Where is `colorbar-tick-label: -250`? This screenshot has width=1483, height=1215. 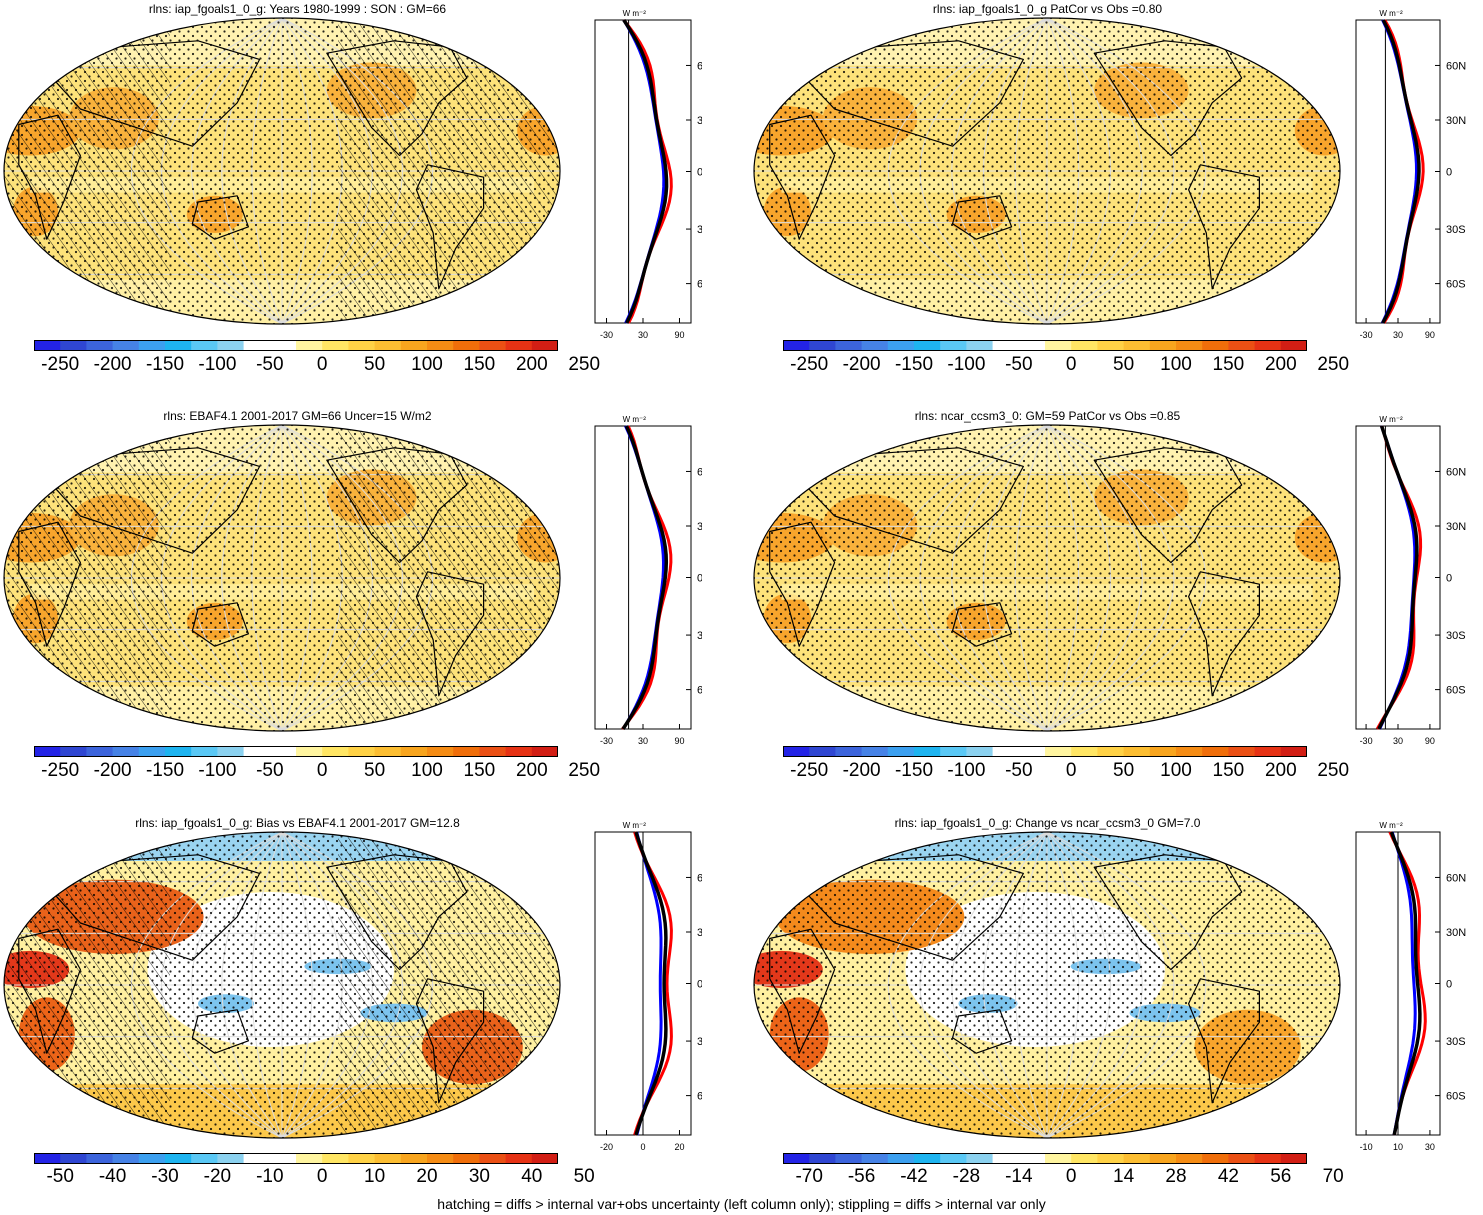
colorbar-tick-label: -250 is located at coordinates (60, 364).